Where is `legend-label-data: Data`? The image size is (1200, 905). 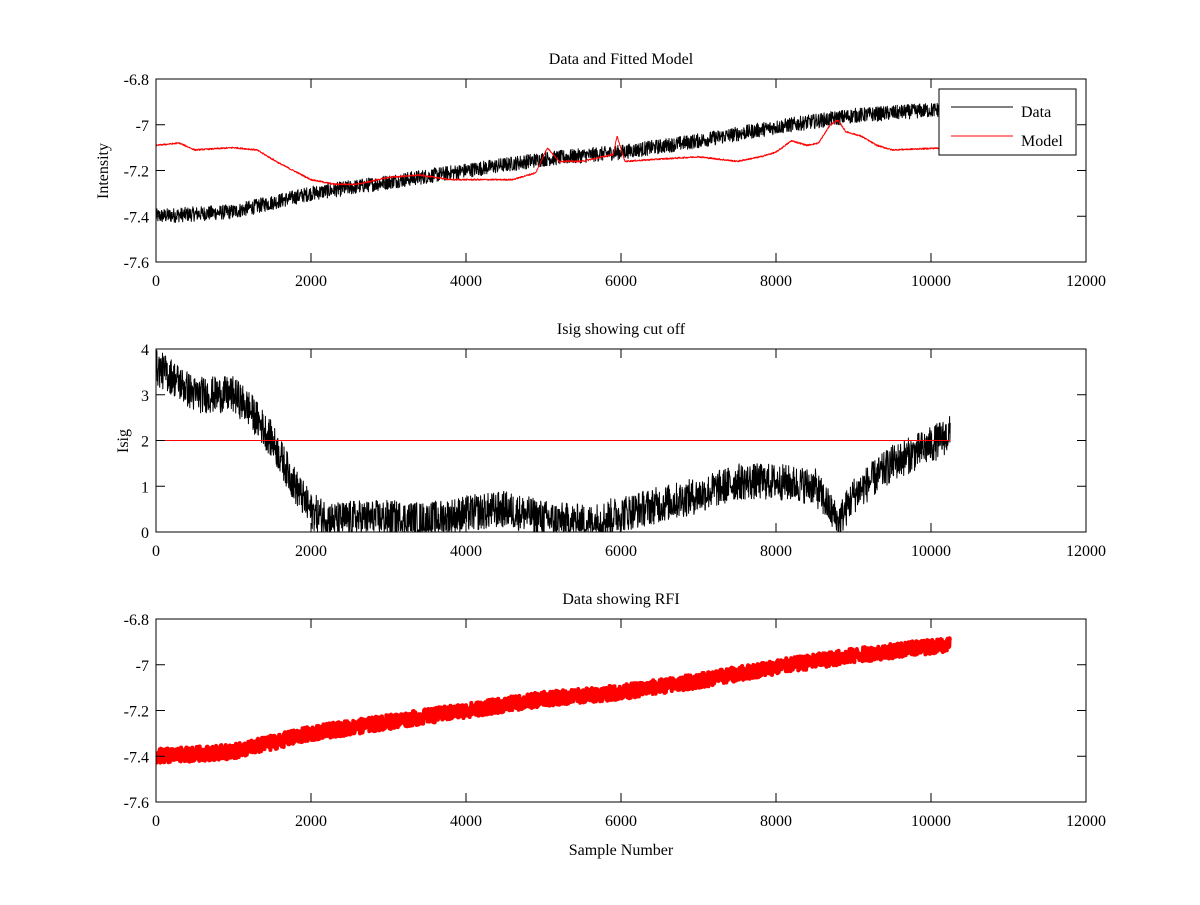 legend-label-data: Data is located at coordinates (1036, 112).